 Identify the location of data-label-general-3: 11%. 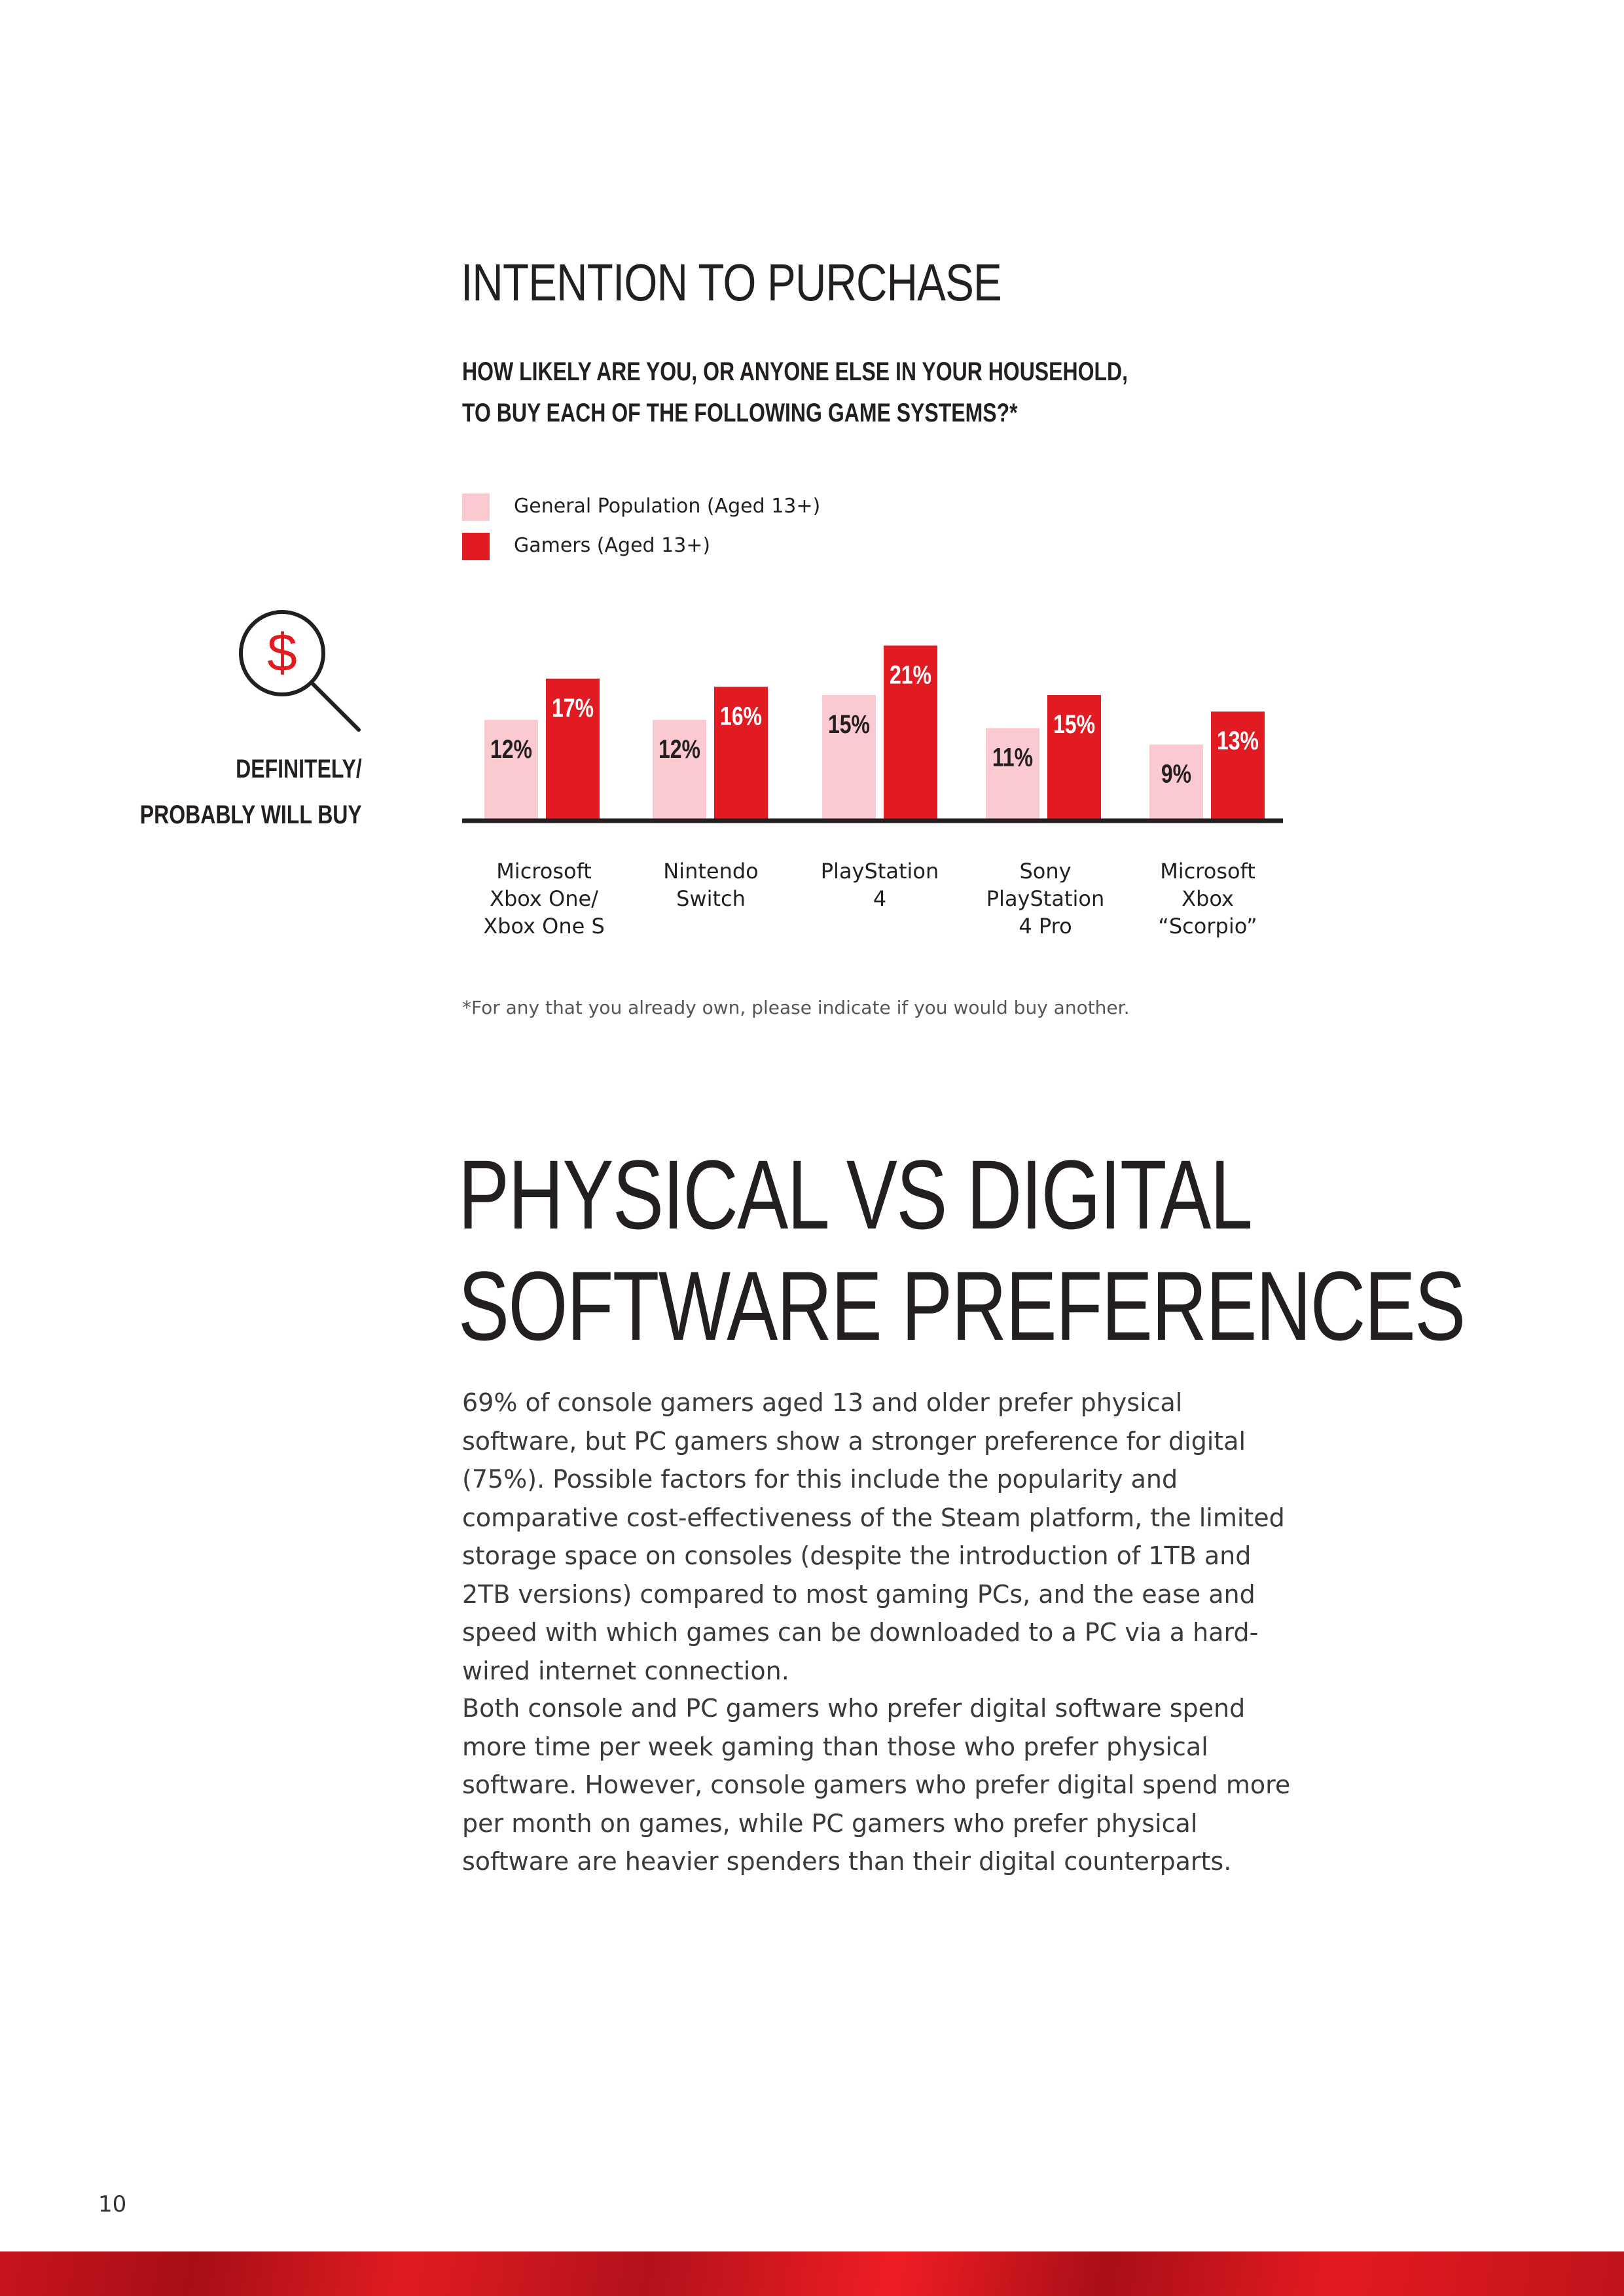
(1012, 757).